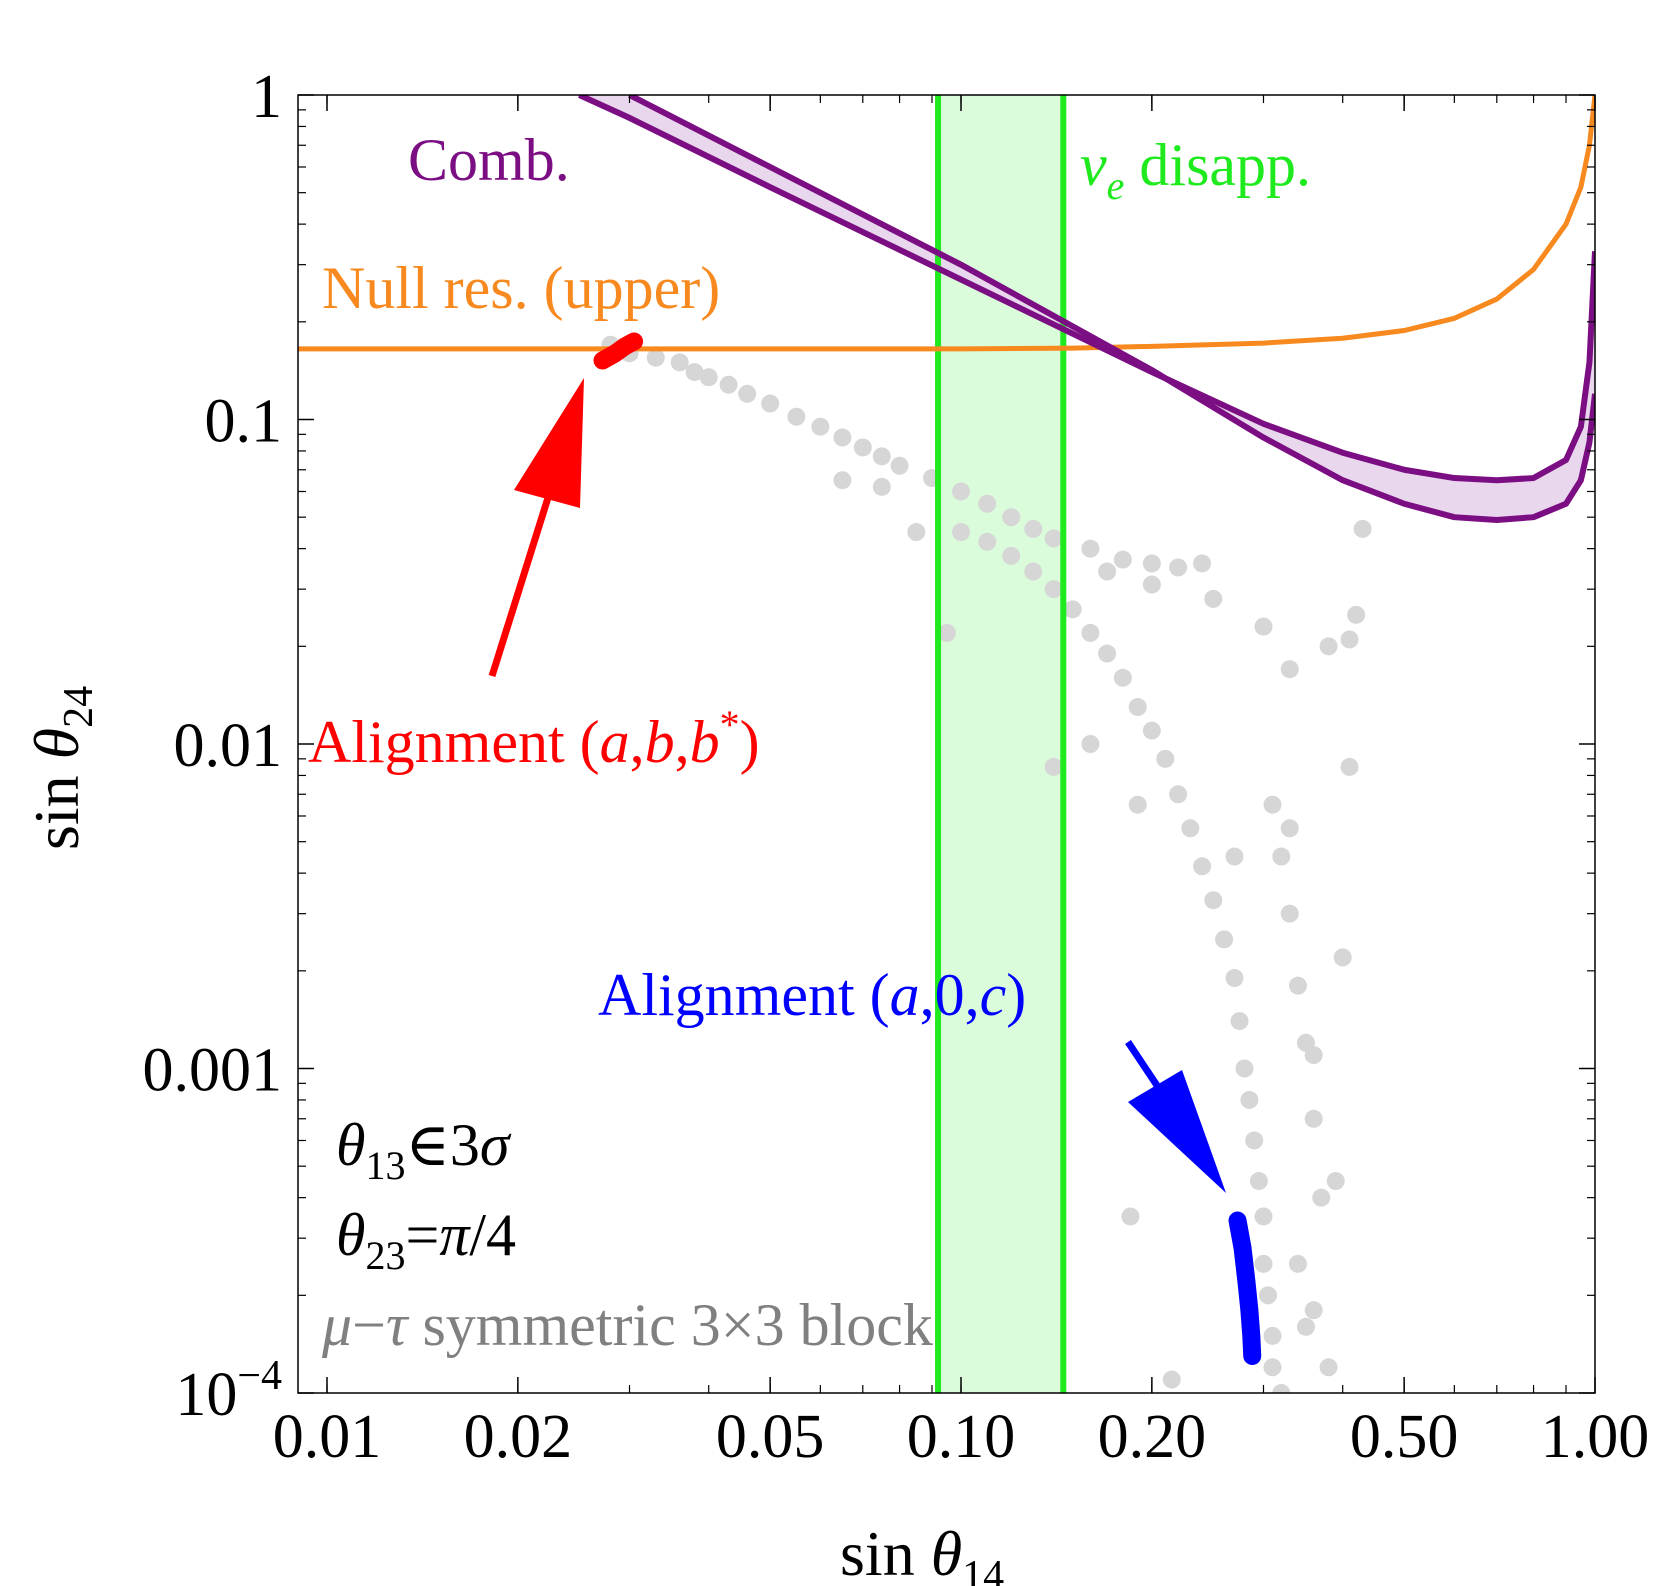 The width and height of the screenshot is (1667, 1586). Describe the element at coordinates (1404, 1437) in the screenshot. I see `x-tick-label-5: 0.50` at that location.